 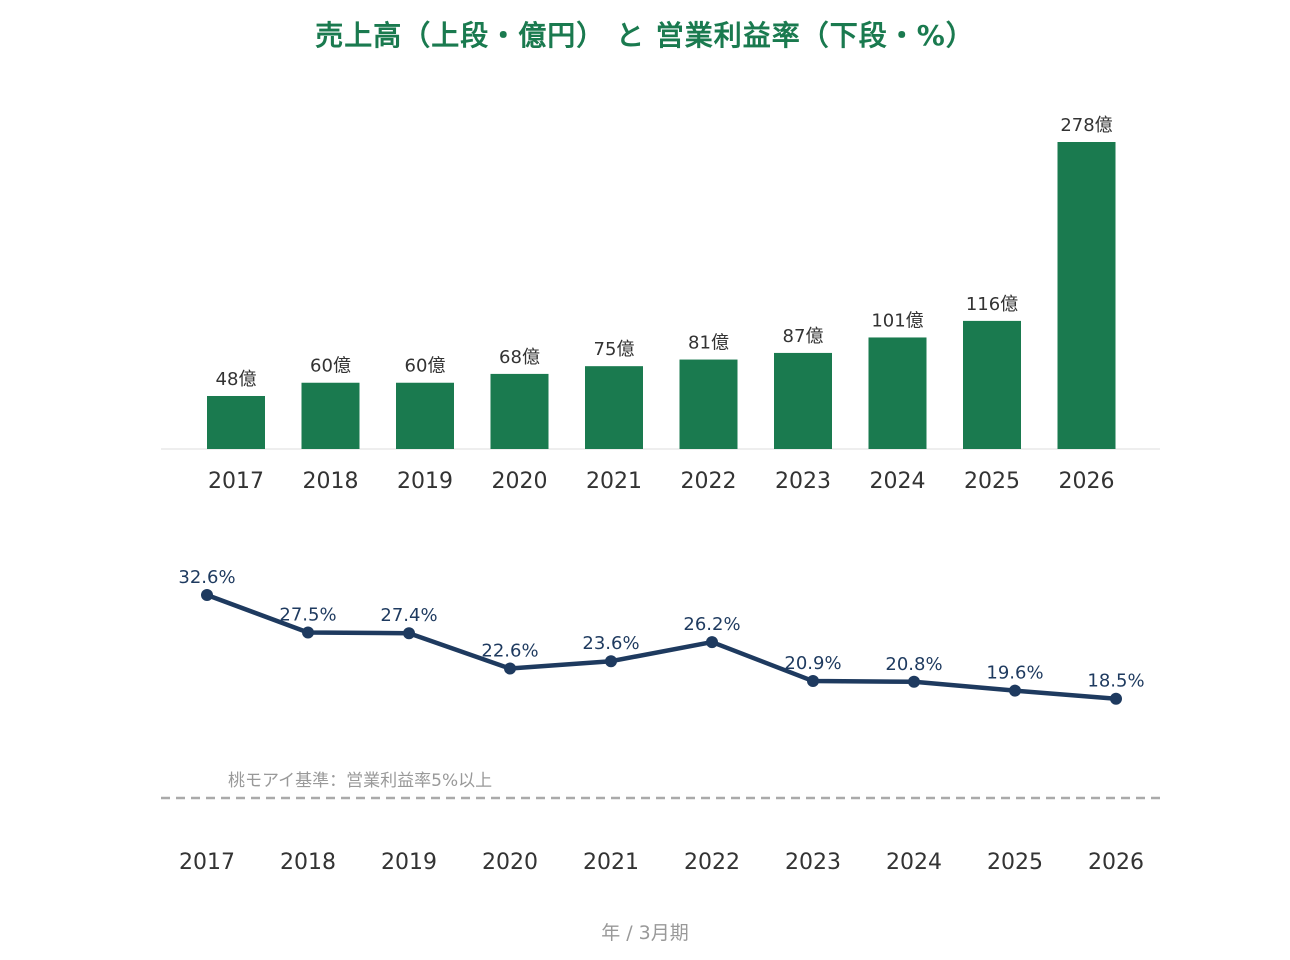 I want to click on bar-x-tick: 2021, so click(x=614, y=481).